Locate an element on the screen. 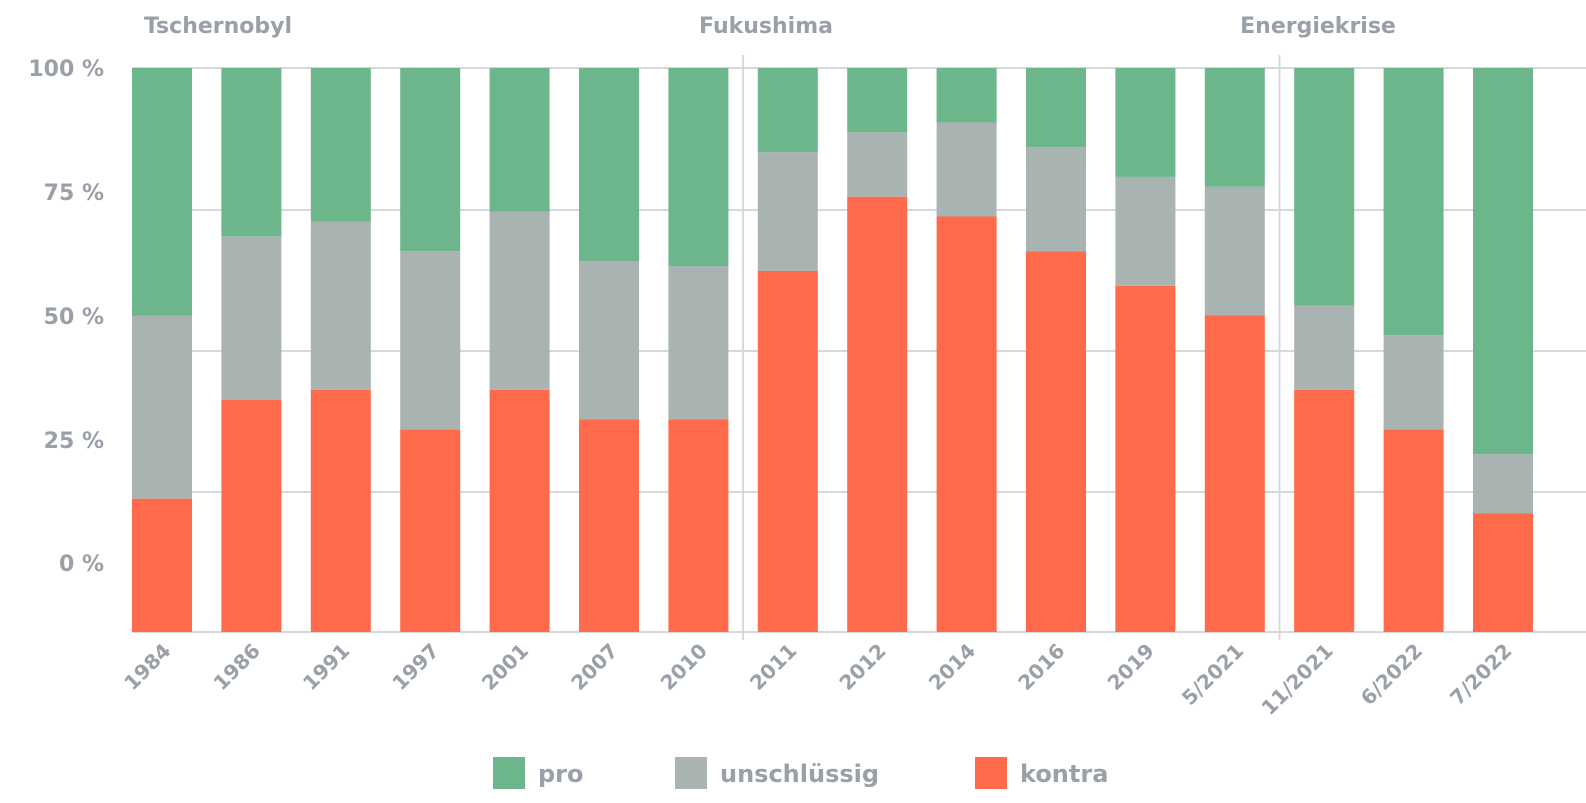  x-tick-label: 2007 is located at coordinates (594, 667).